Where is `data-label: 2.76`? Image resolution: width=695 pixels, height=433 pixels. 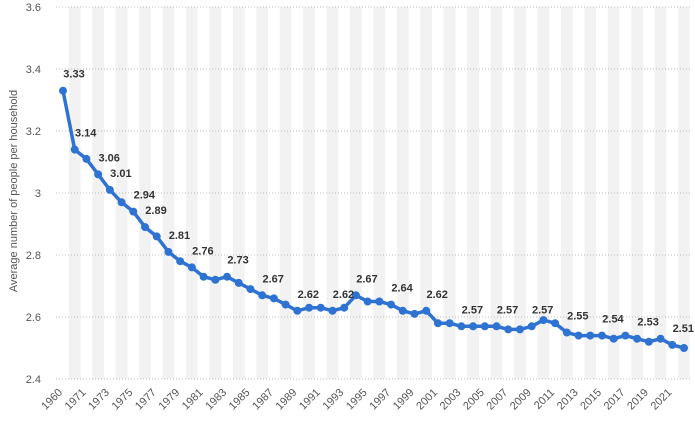 data-label: 2.76 is located at coordinates (202, 251).